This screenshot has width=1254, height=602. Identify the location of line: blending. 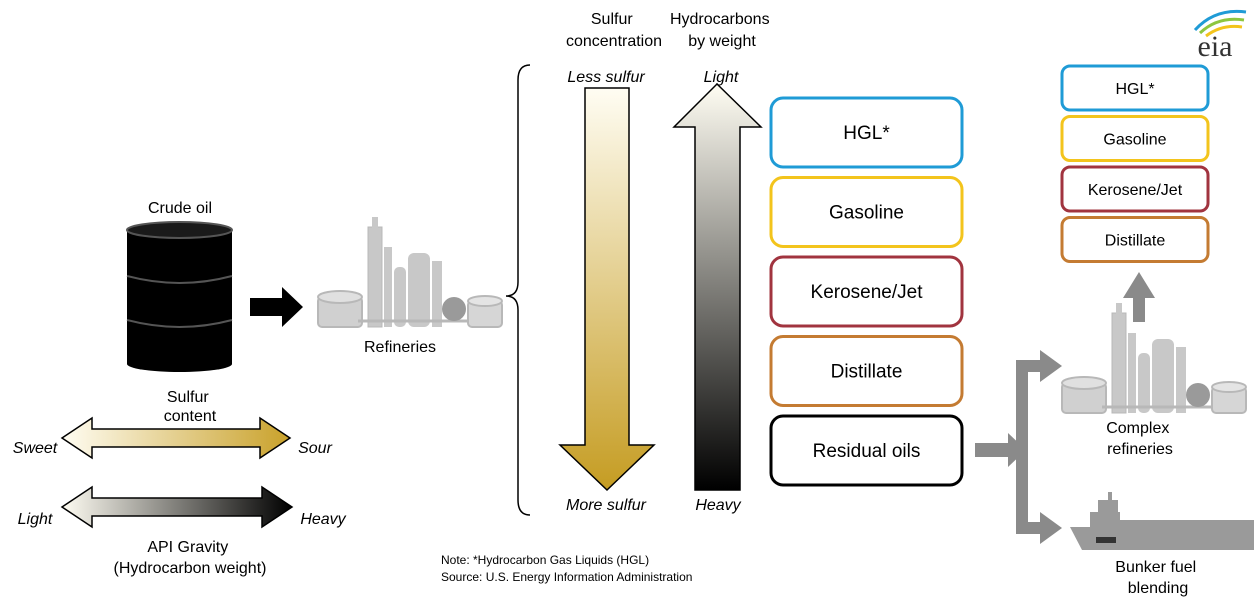
(1158, 588).